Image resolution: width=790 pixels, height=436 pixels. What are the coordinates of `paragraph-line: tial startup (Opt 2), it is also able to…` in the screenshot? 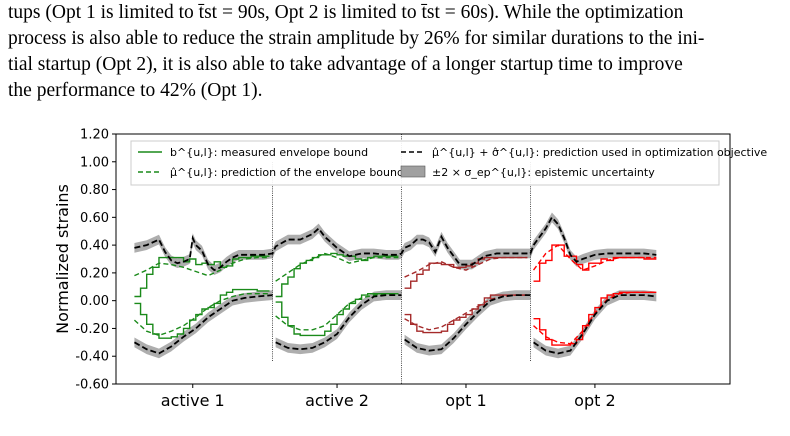 It's located at (345, 64).